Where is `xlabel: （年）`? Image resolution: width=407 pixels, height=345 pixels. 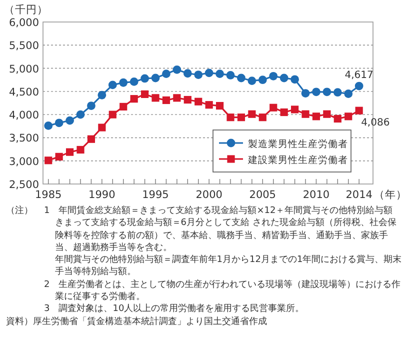 xlabel: （年） is located at coordinates (390, 195).